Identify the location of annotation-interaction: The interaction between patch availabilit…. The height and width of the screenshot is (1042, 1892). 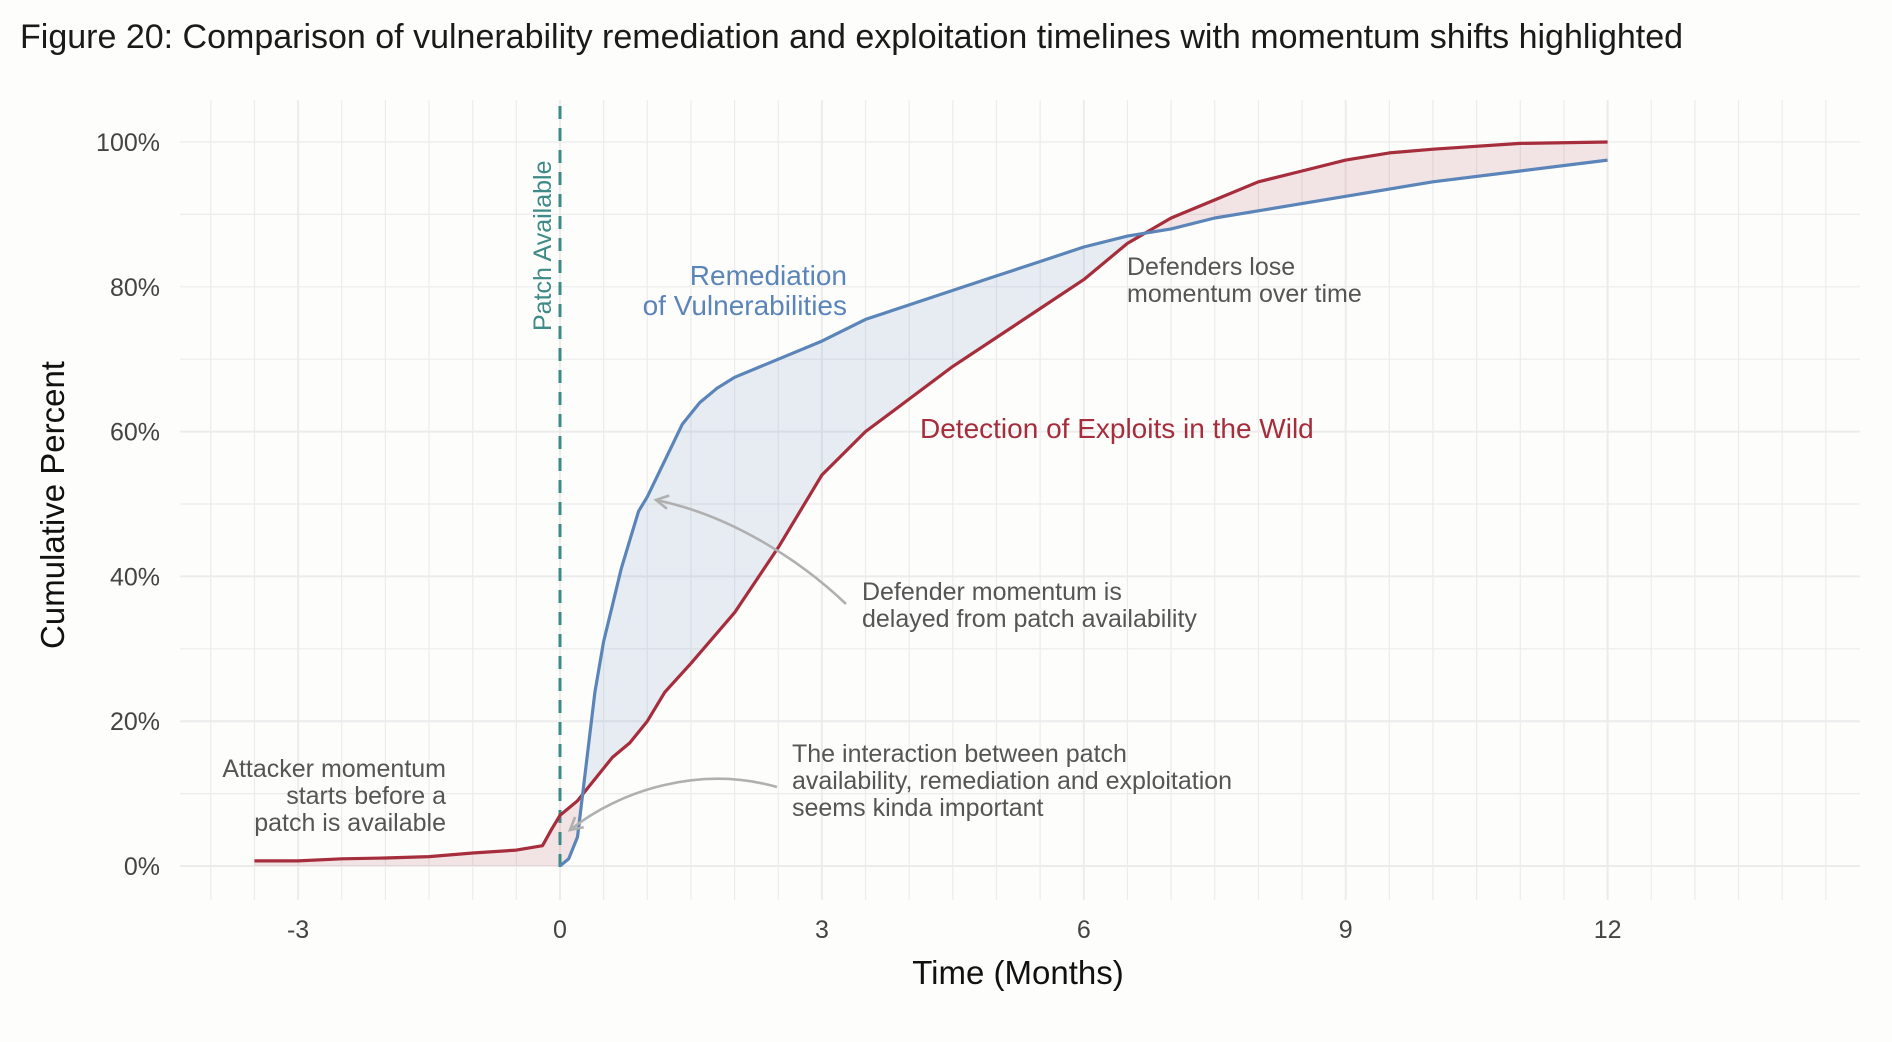
(1012, 781).